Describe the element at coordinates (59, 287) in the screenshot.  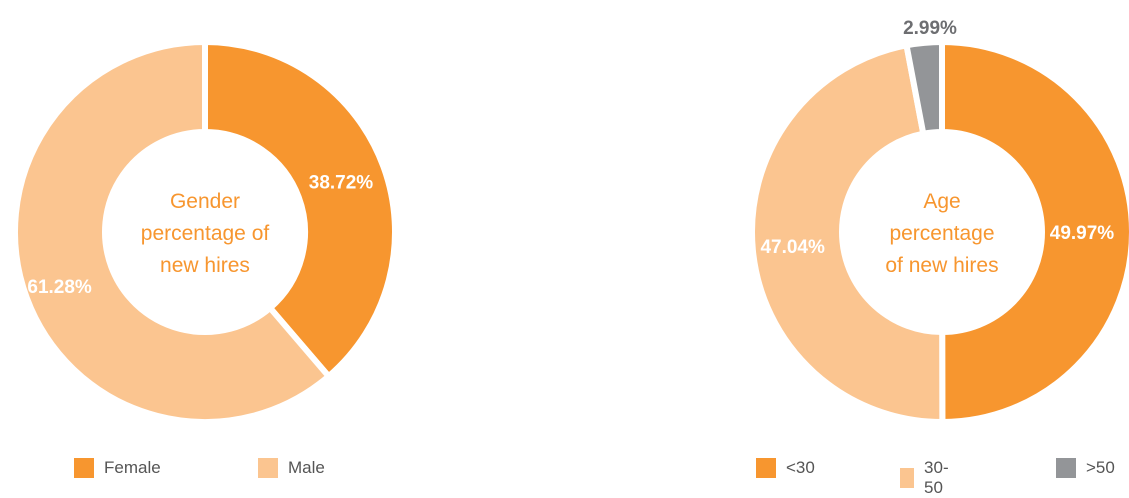
I see `gender-value-label-1: 61.28%` at that location.